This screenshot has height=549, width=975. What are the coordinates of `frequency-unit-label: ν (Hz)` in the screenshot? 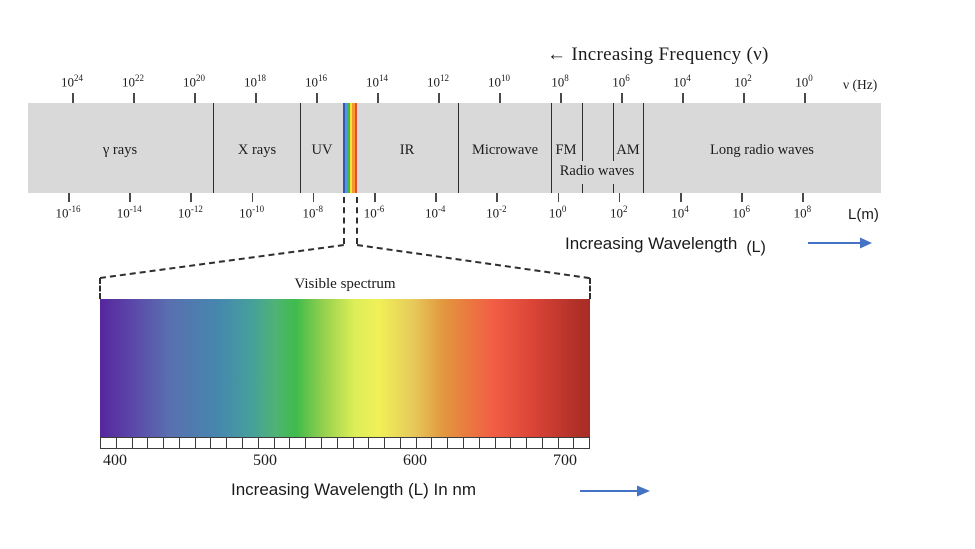 It's located at (860, 84).